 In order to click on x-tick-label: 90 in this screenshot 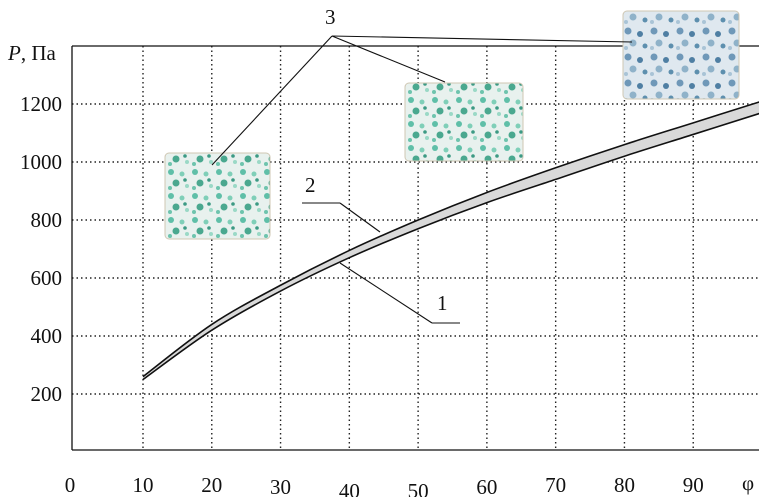, I will do `click(693, 485)`.